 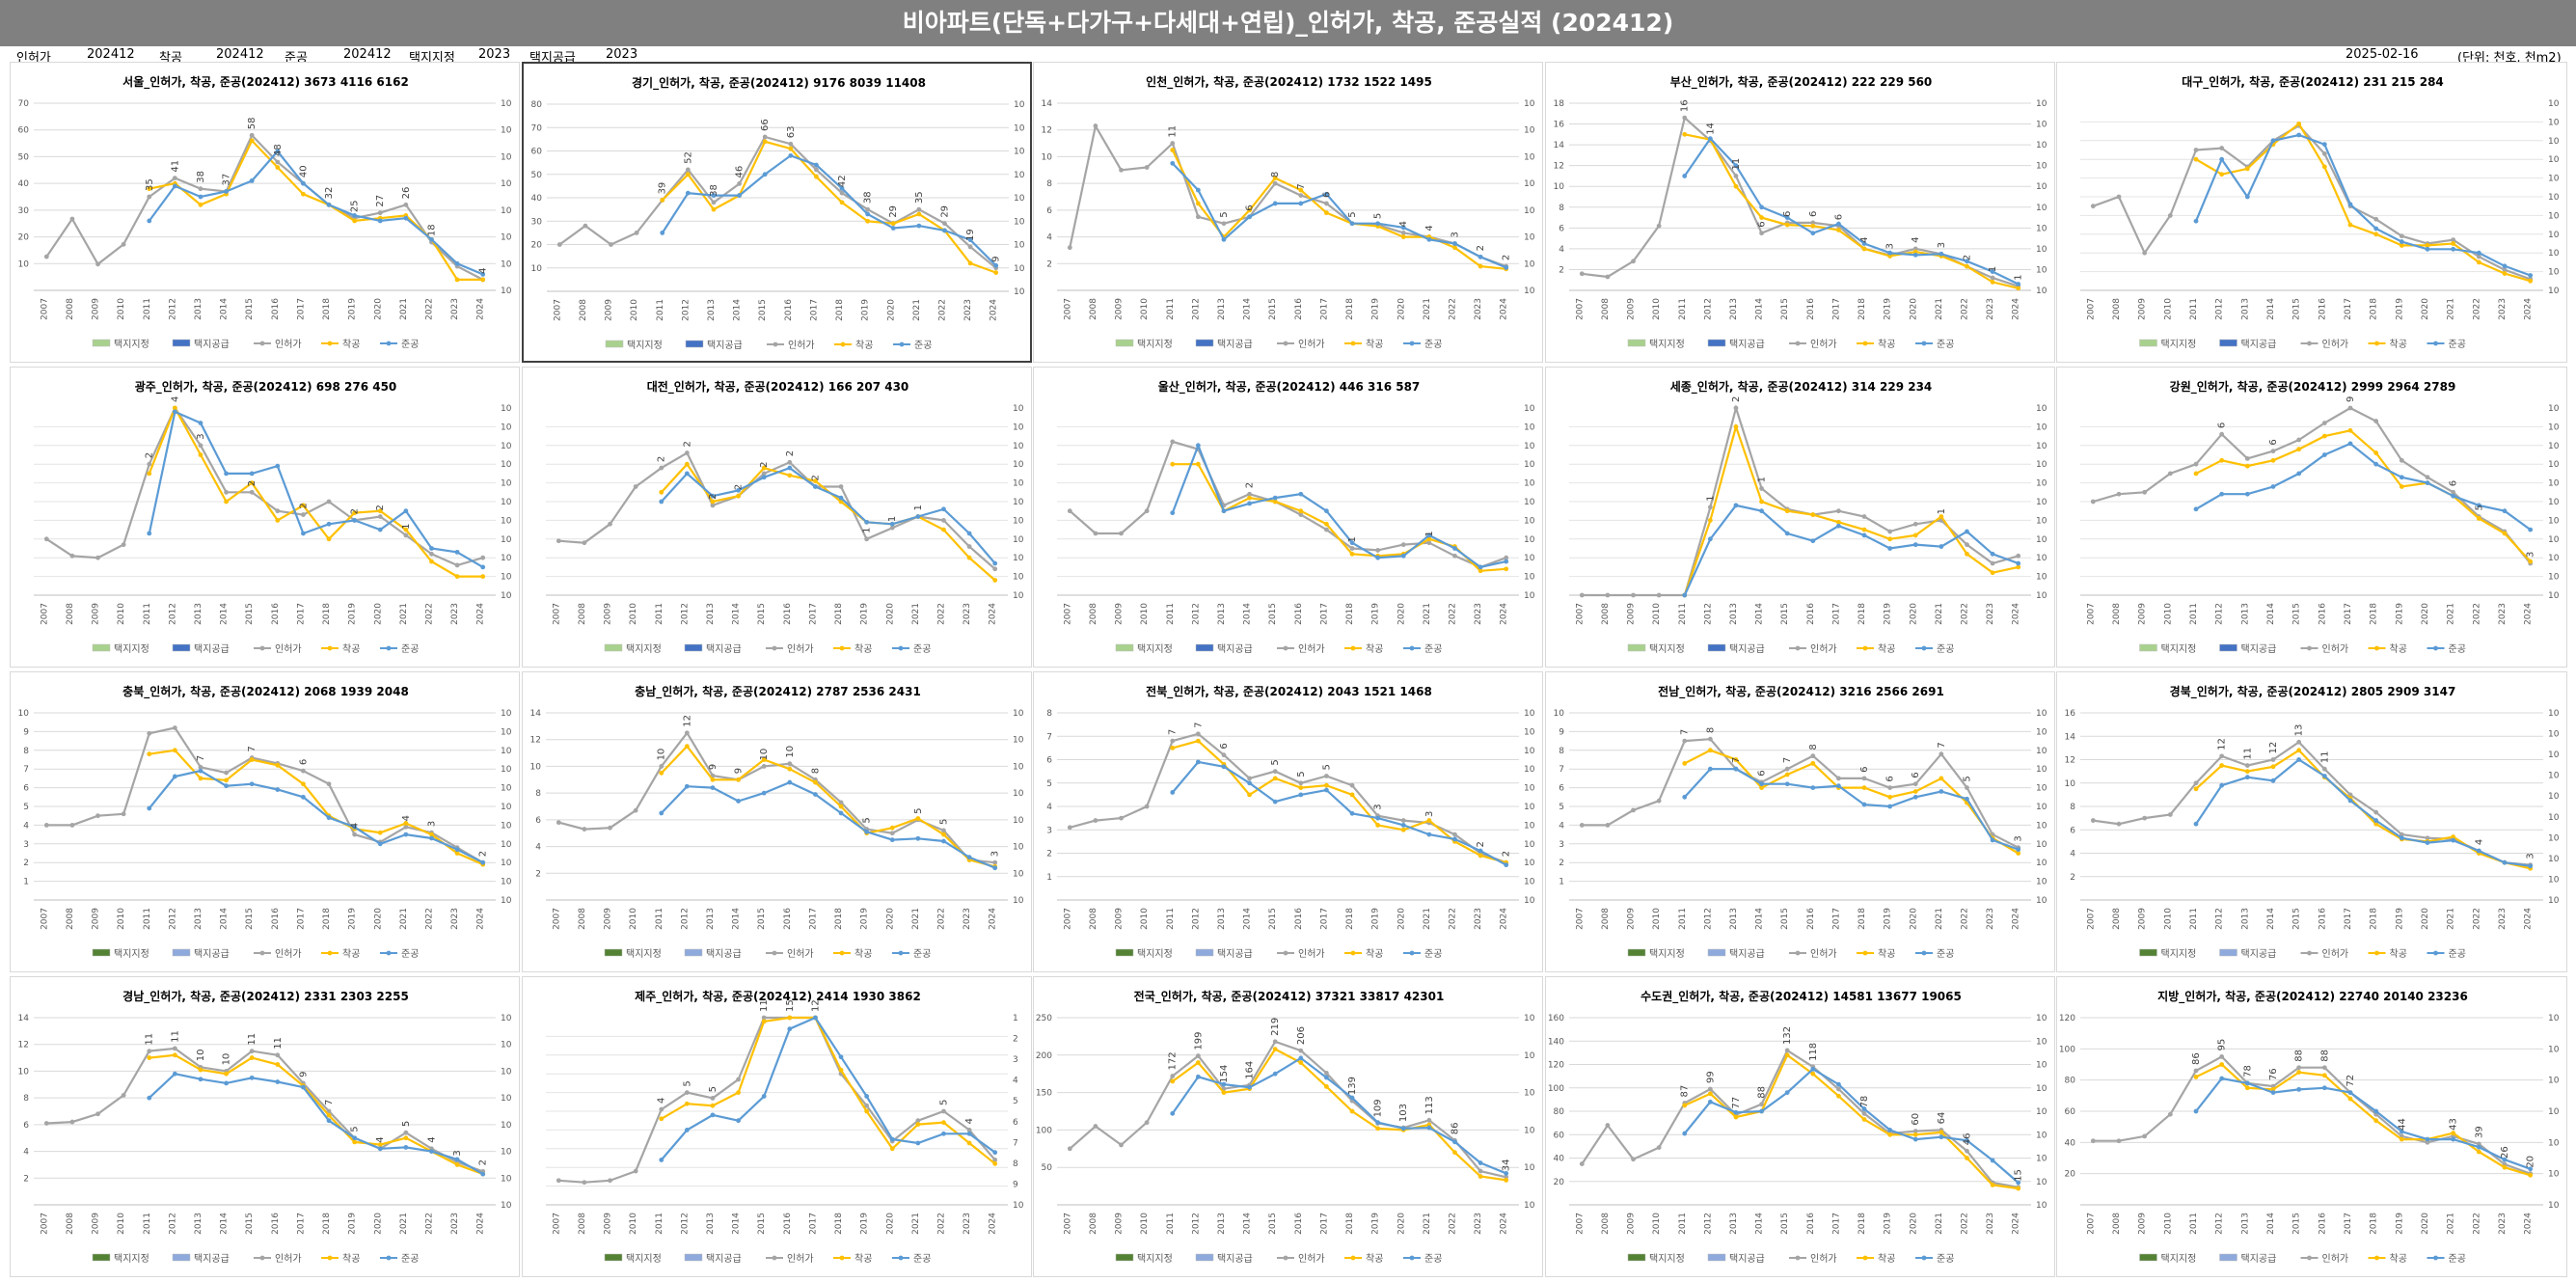 I want to click on y-tick-label: 1, so click(x=26, y=882).